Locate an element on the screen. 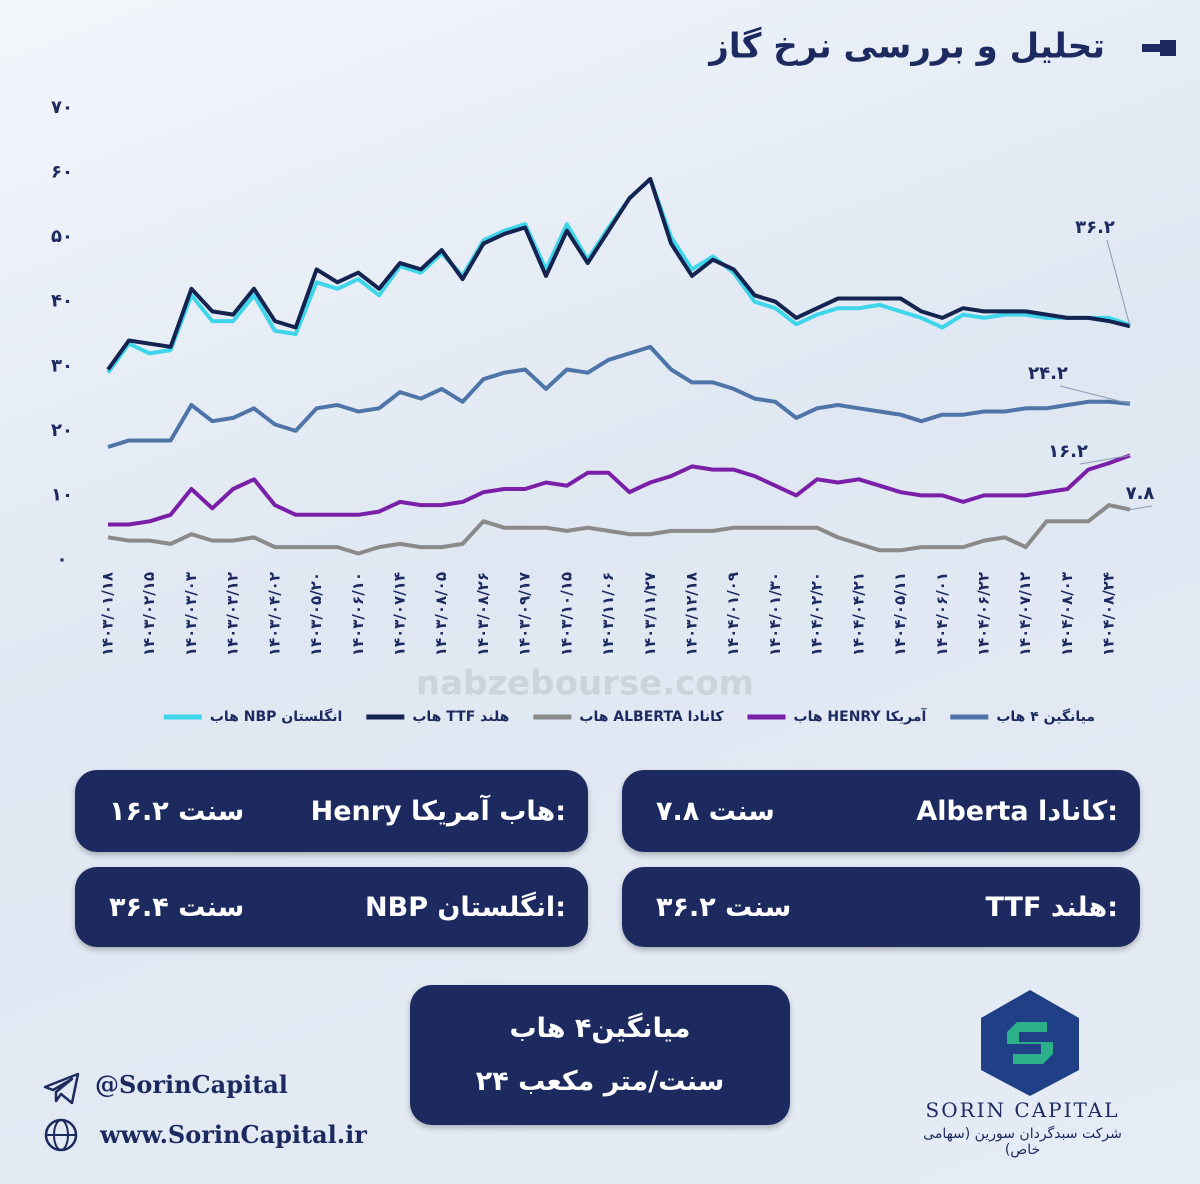 The image size is (1200, 1184). x-tick-label: ۱۴۰۳/۱۲/۱۸ is located at coordinates (692, 614).